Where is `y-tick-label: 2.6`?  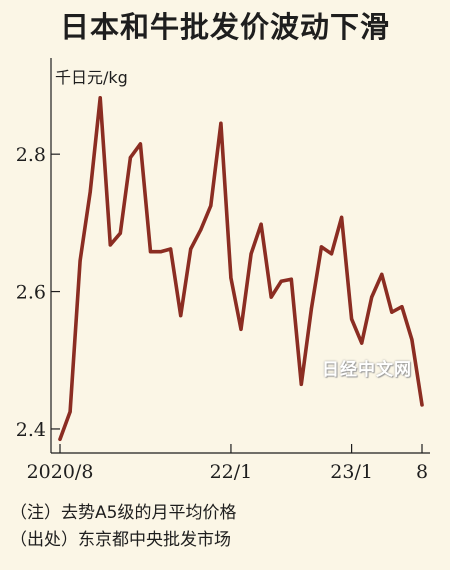
y-tick-label: 2.6 is located at coordinates (31, 293).